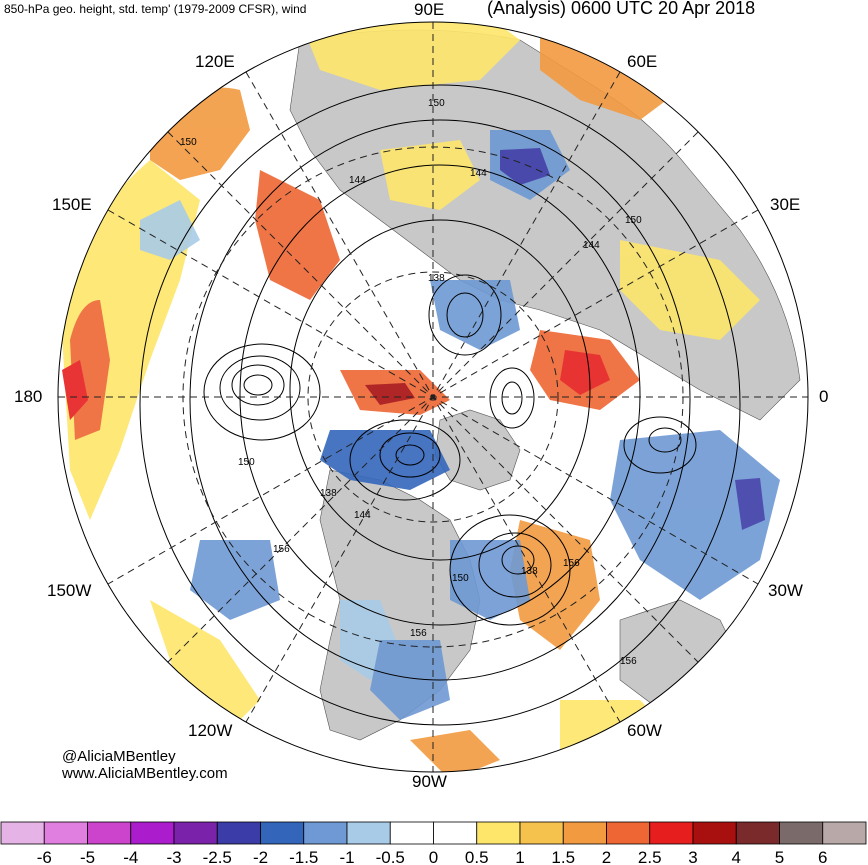  I want to click on colorbar-swatches, so click(433, 833).